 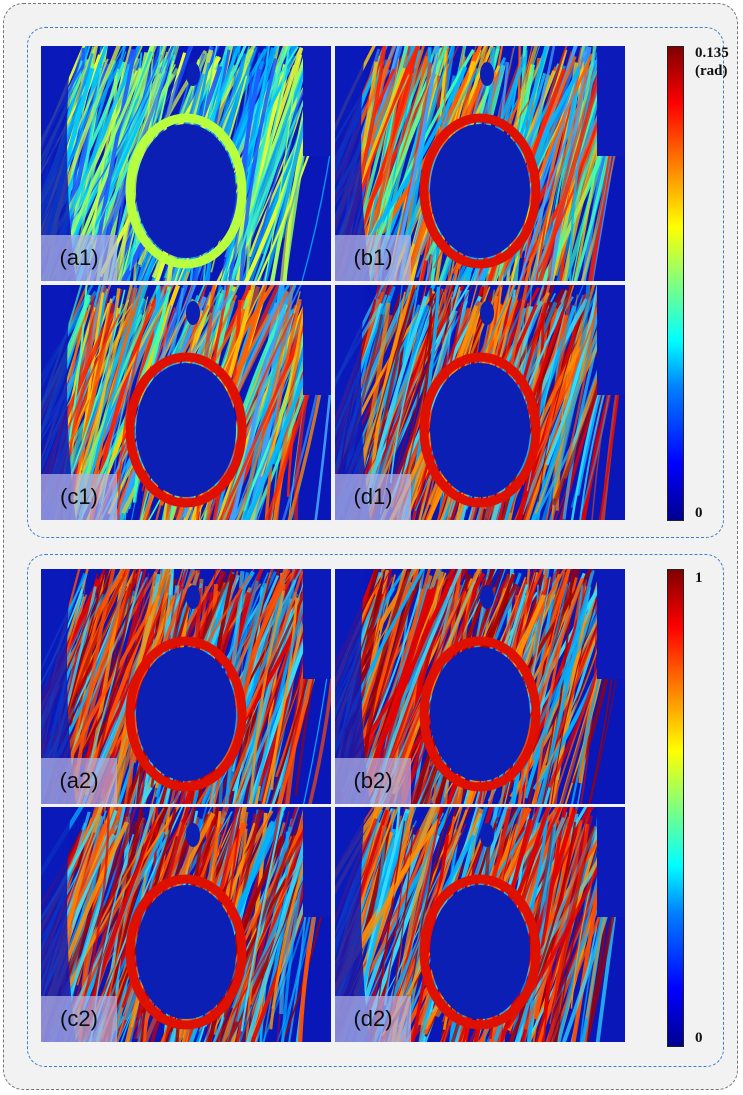 I want to click on panel-d1-image: (d1), so click(x=480, y=402).